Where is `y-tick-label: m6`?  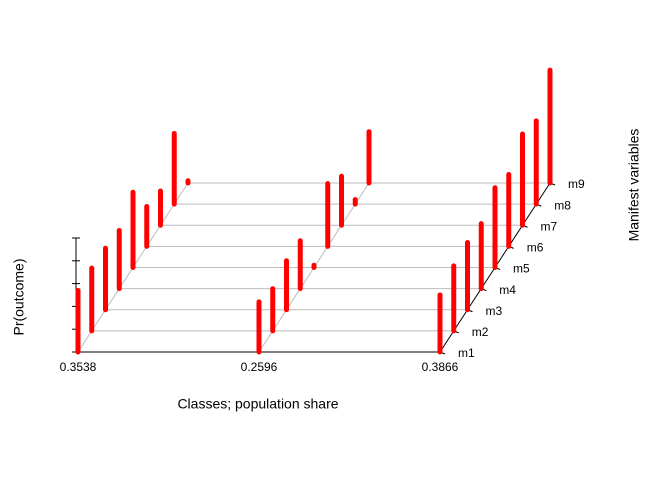
y-tick-label: m6 is located at coordinates (535, 248).